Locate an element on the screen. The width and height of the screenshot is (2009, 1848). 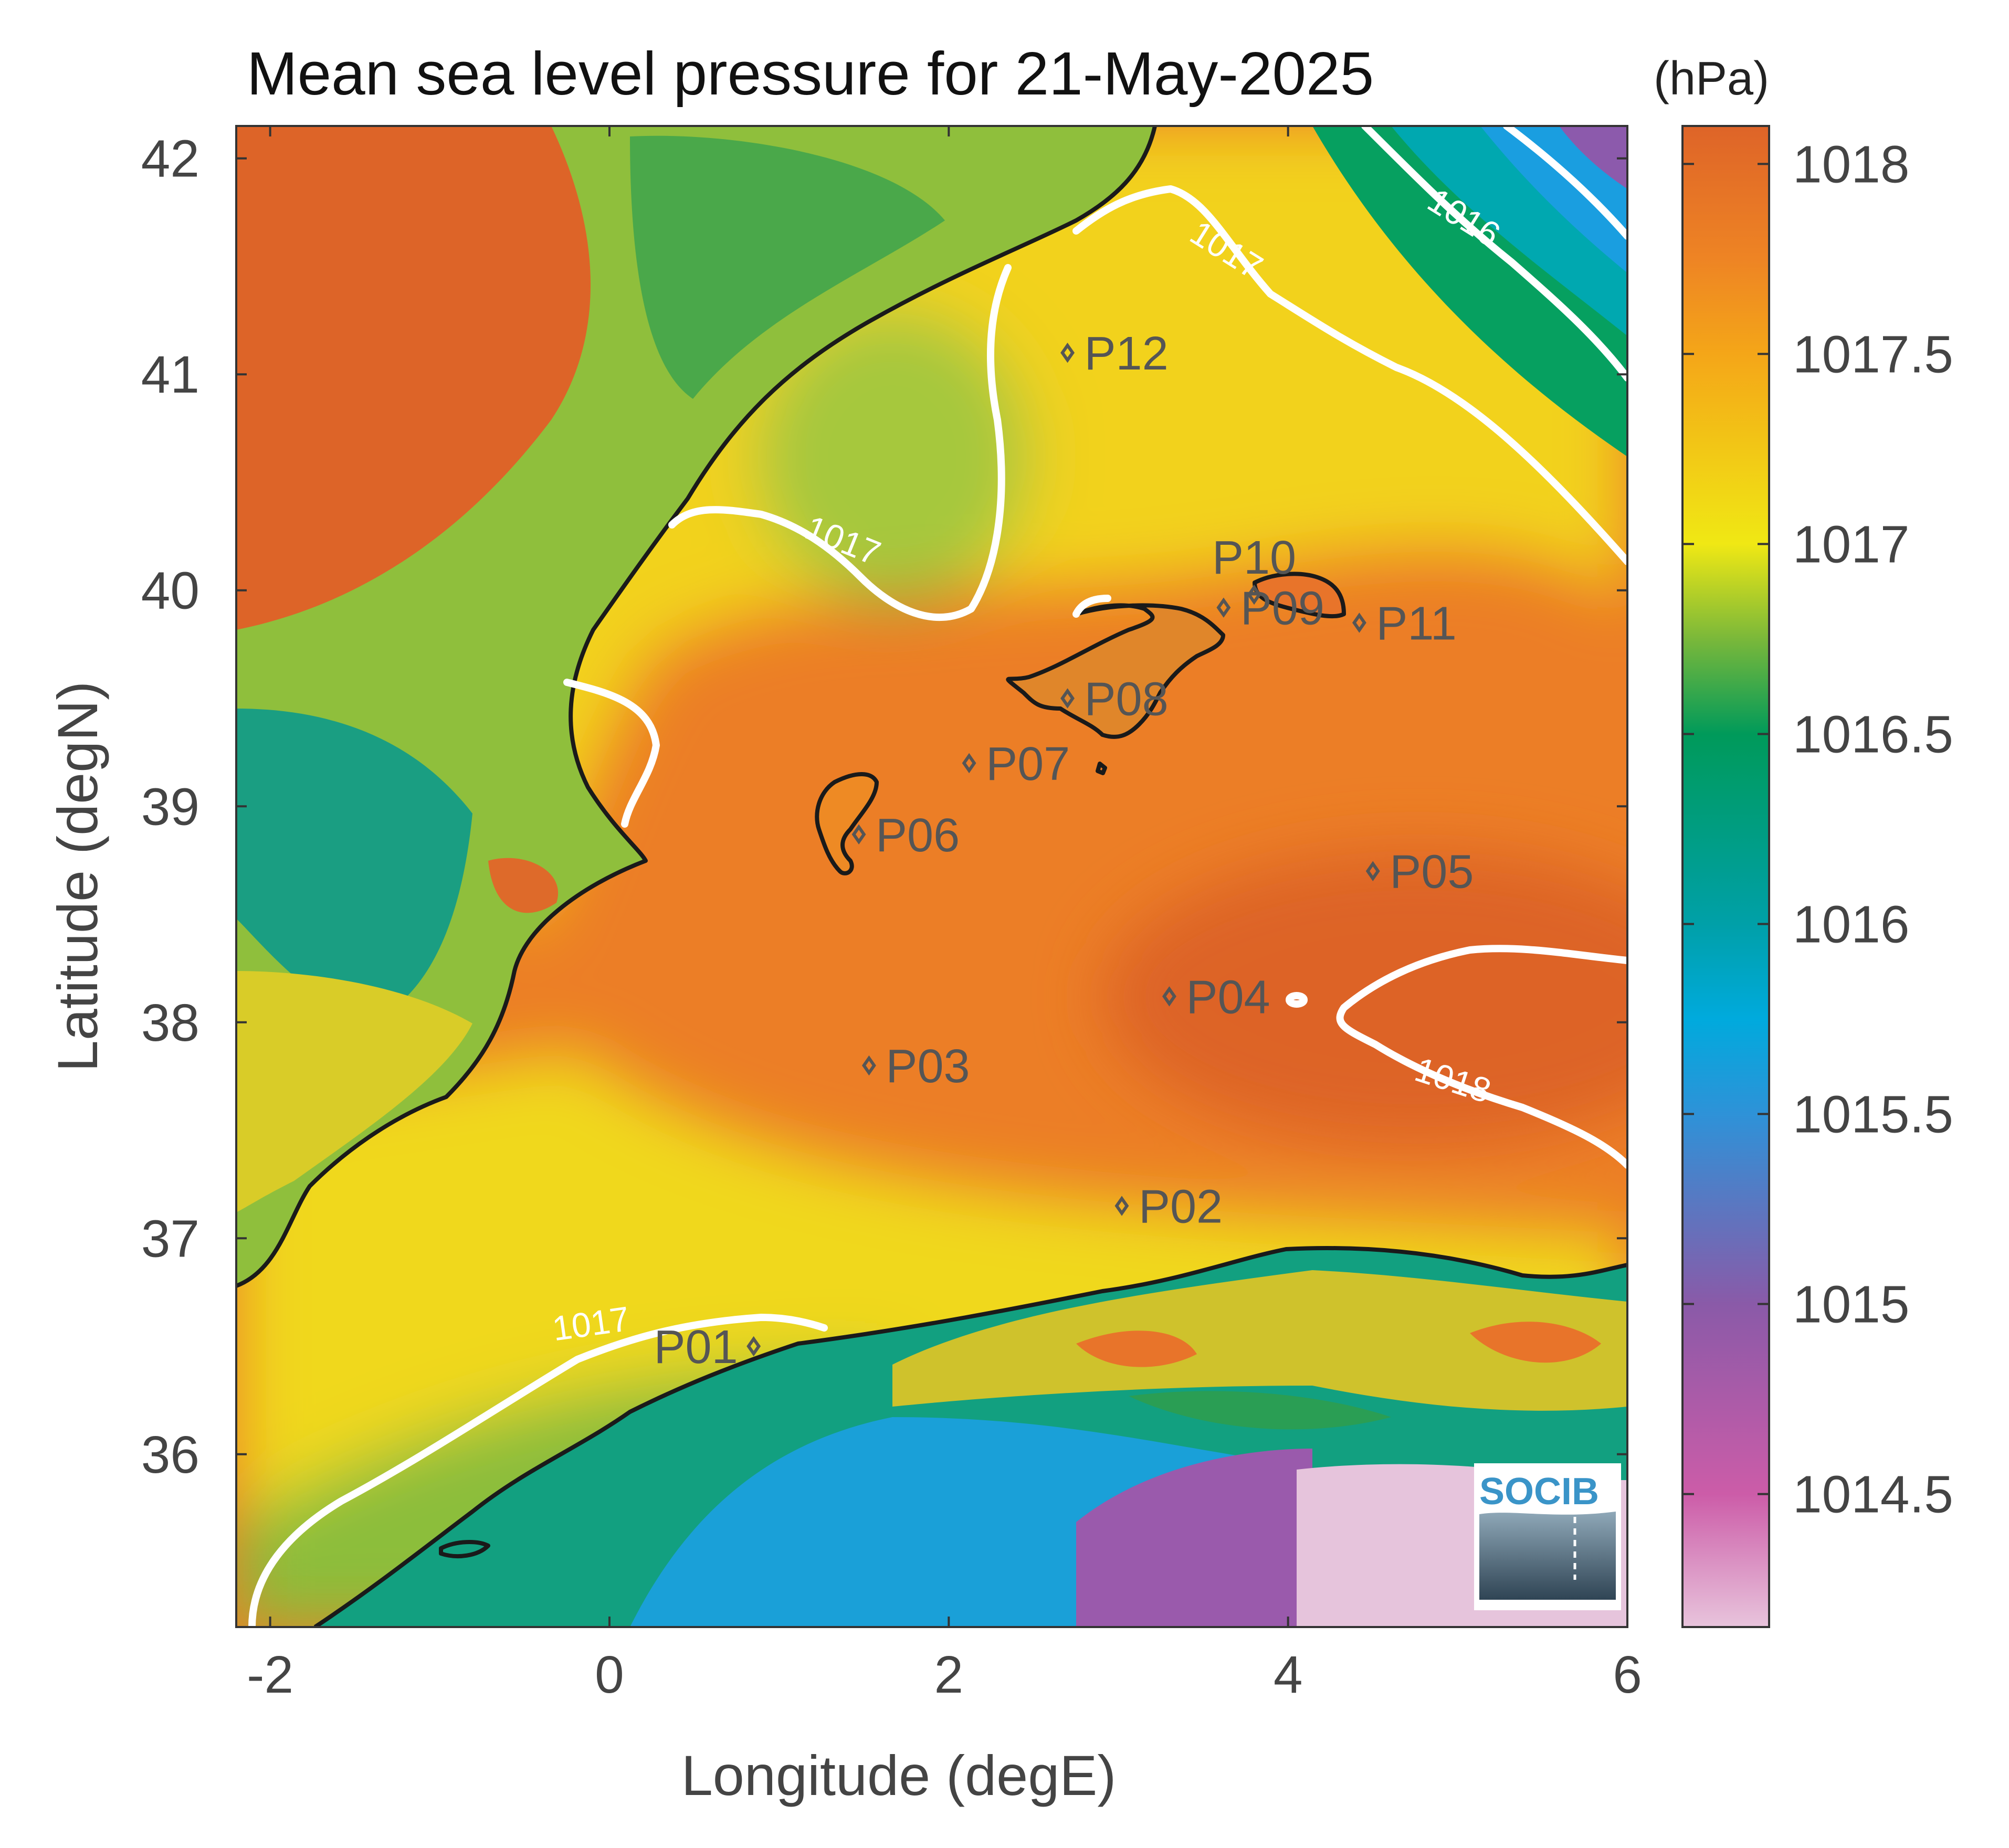
station-label: P01 is located at coordinates (696, 1348).